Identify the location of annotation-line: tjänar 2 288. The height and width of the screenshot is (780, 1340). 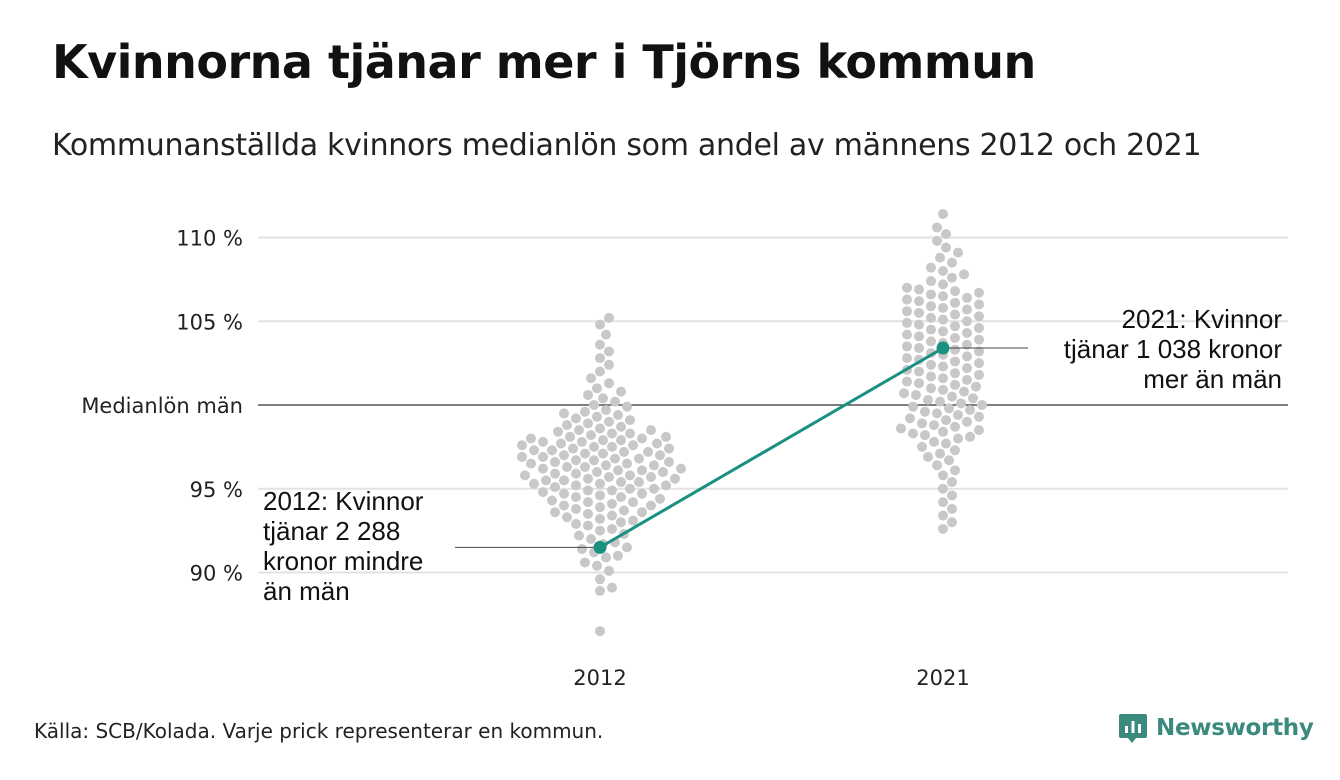
(331, 531).